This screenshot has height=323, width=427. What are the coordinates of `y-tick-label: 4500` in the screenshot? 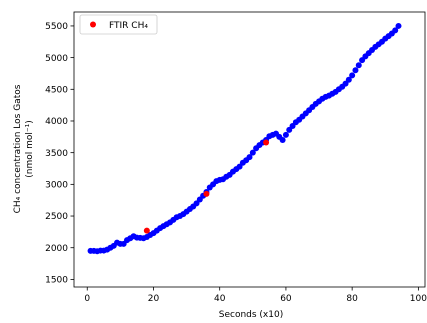 It's located at (56, 91).